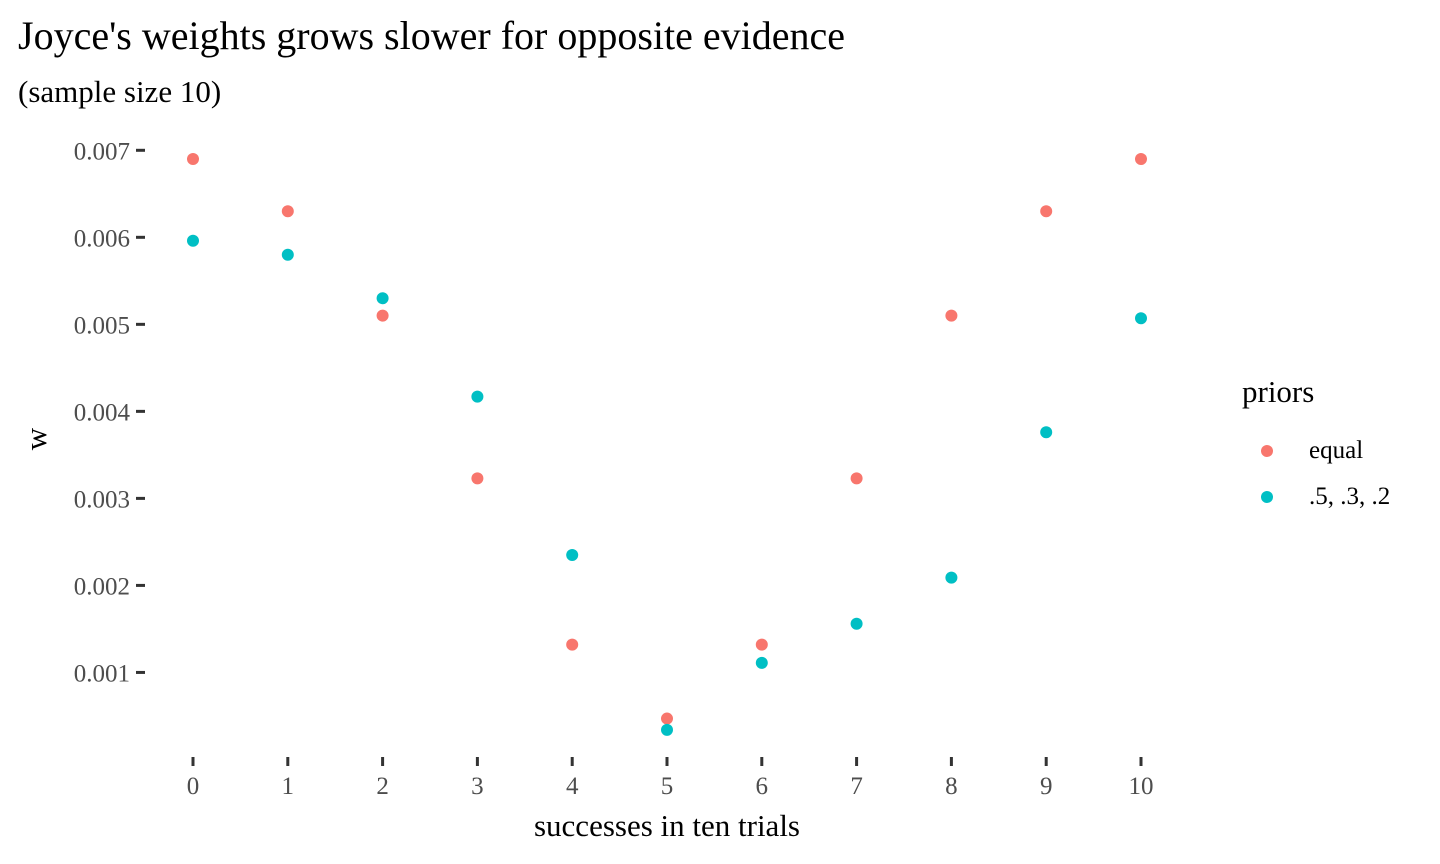  I want to click on x-axis: 0 1 2 3 4 5 6 7 8 9 10, so click(670, 778).